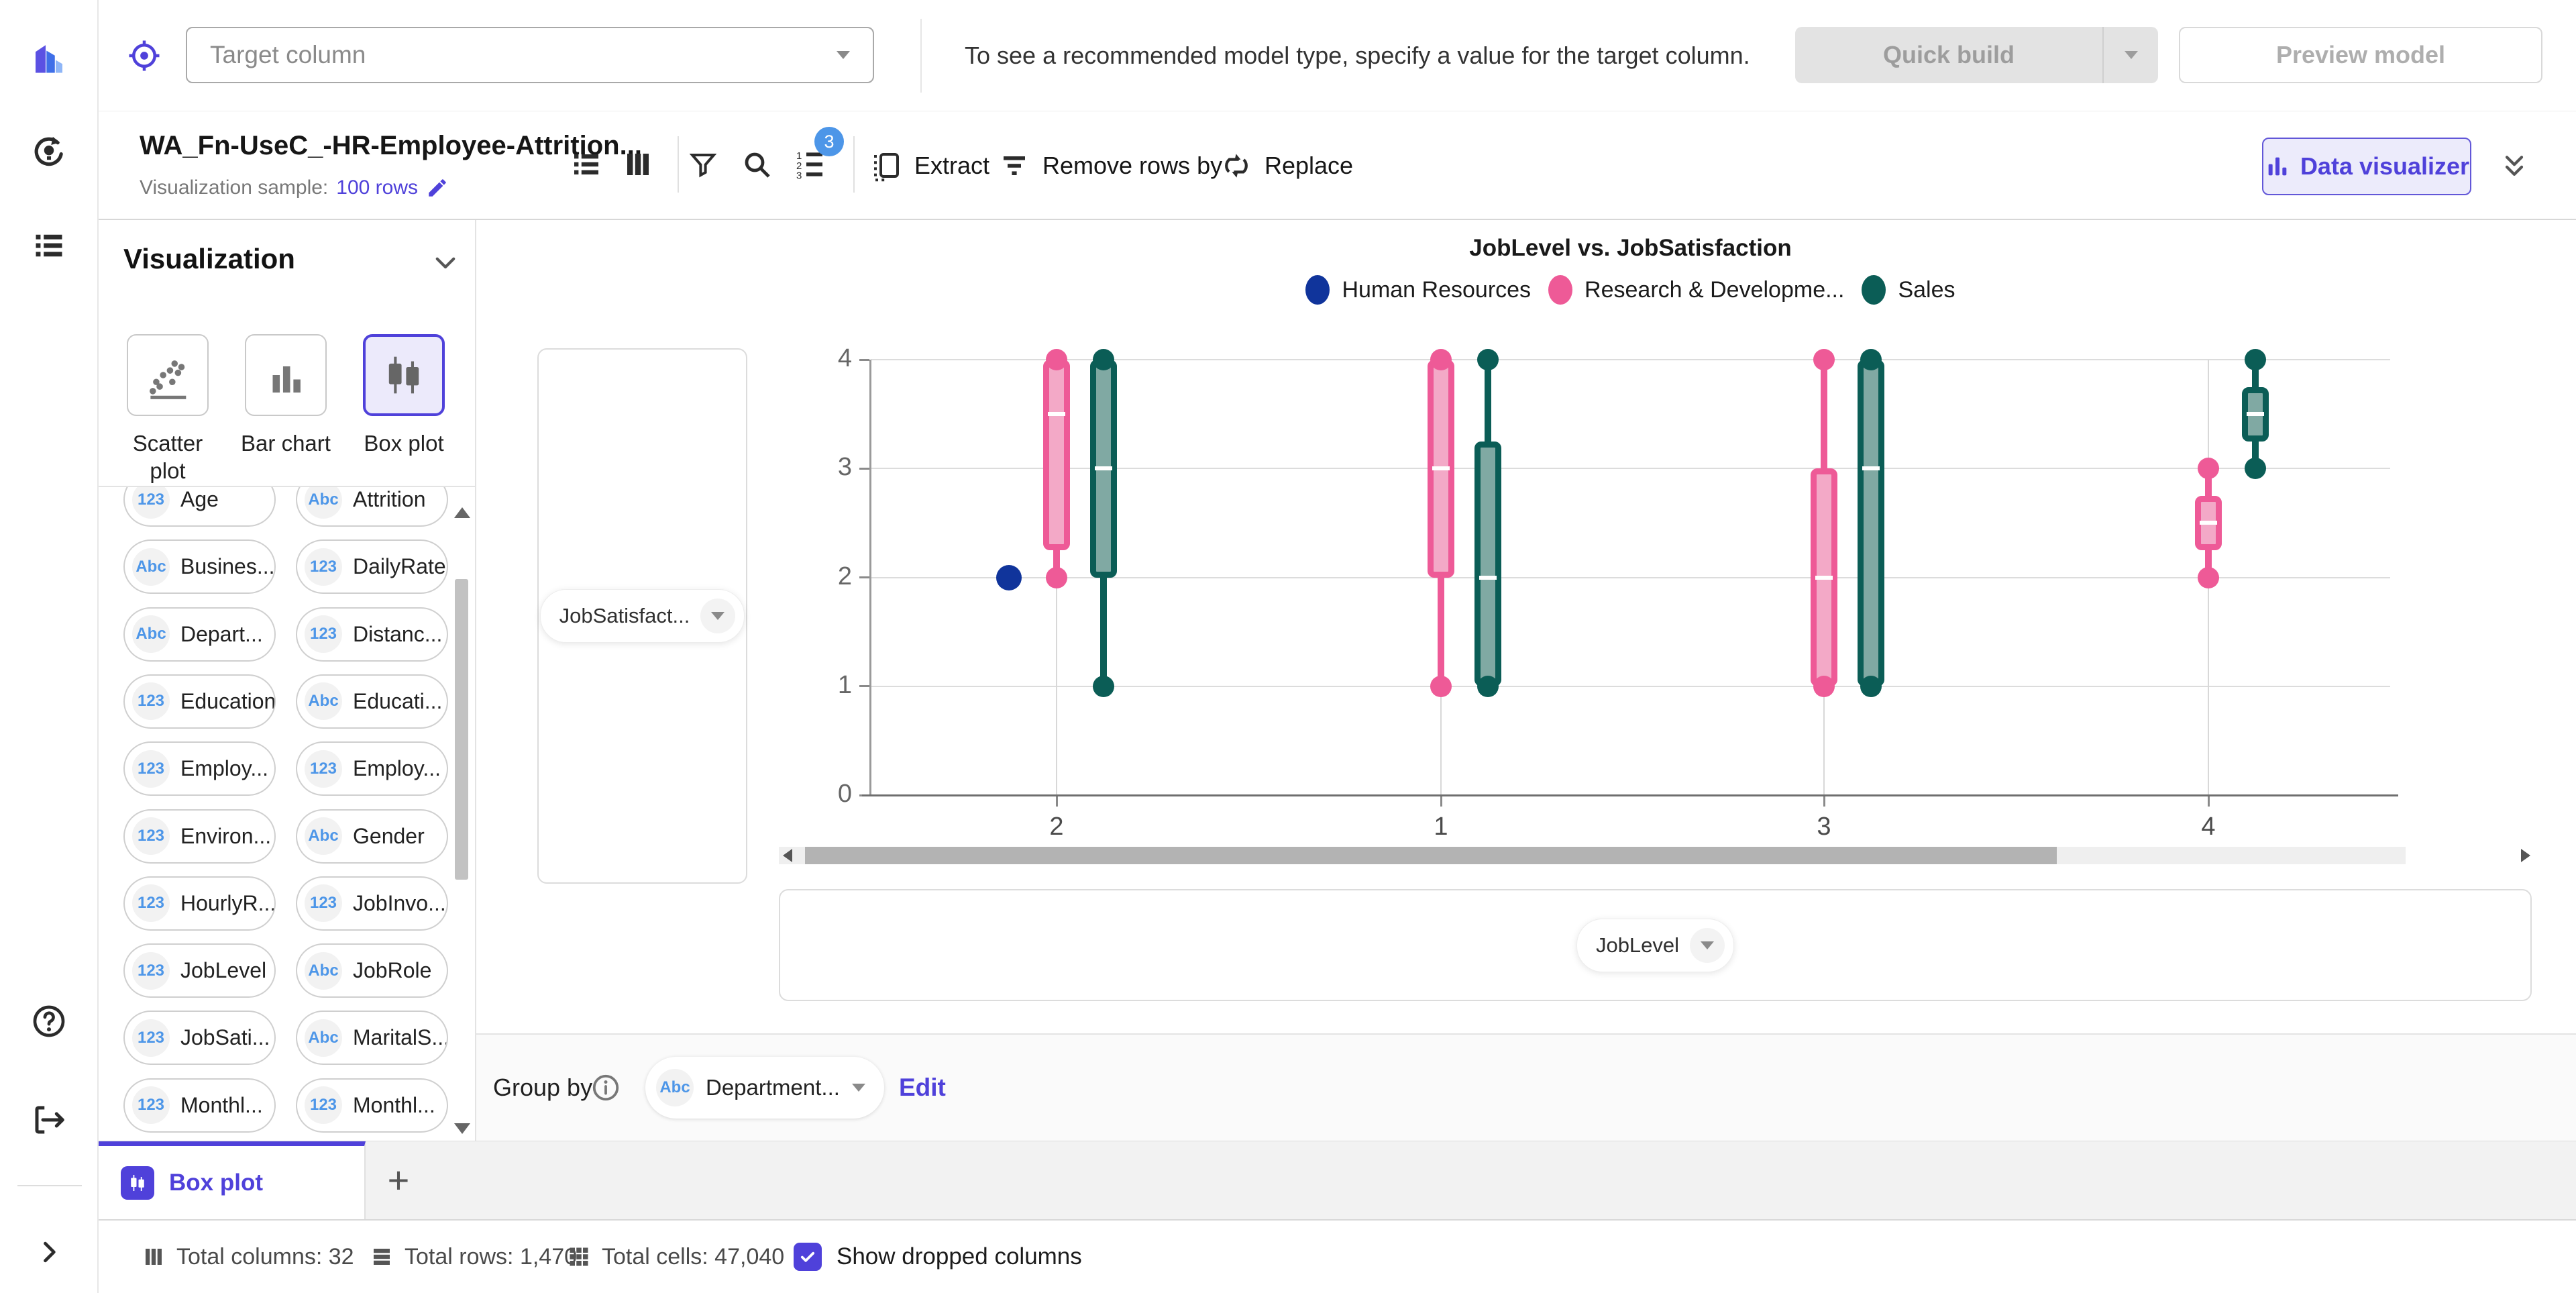 The width and height of the screenshot is (2576, 1293). Describe the element at coordinates (2366, 166) in the screenshot. I see `data-visualizer-button: Data visualizer` at that location.